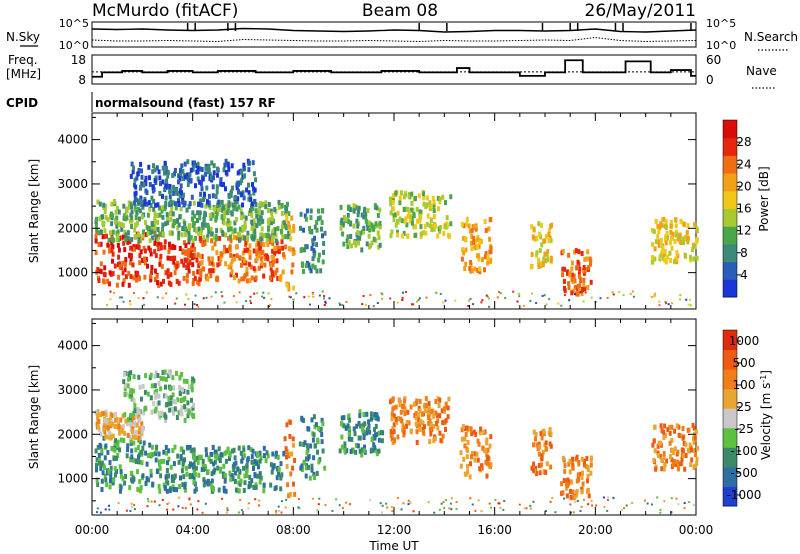 This screenshot has width=800, height=554. What do you see at coordinates (641, 11) in the screenshot?
I see `date-title: 26/May/2011` at bounding box center [641, 11].